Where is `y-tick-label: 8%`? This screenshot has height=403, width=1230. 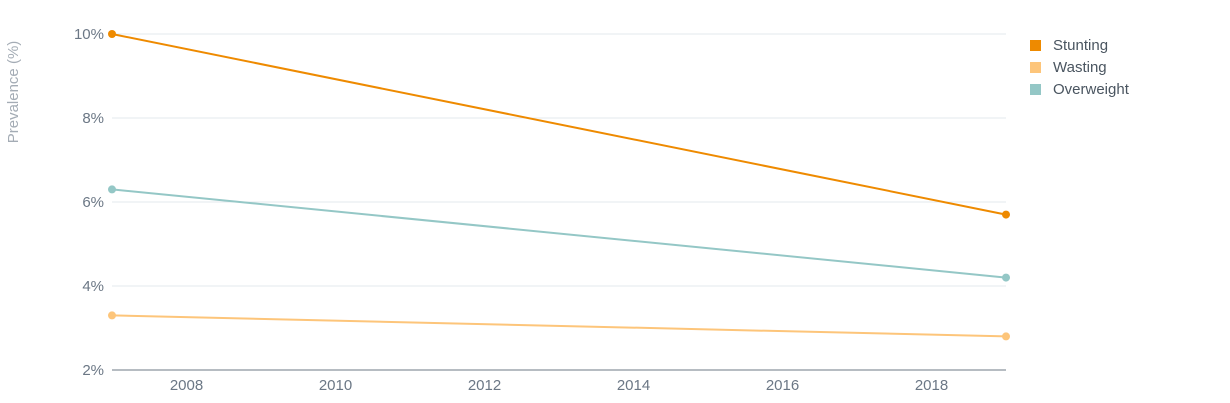 y-tick-label: 8% is located at coordinates (93, 118).